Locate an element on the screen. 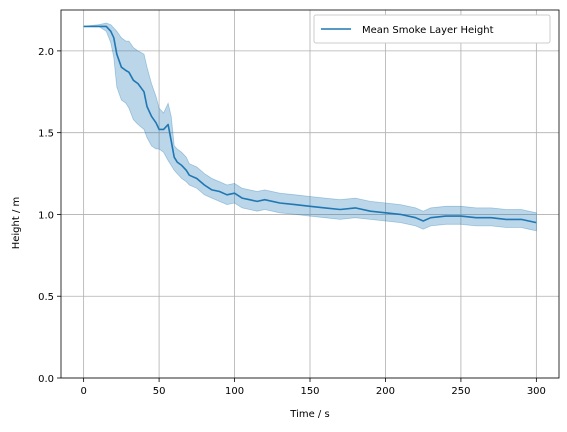 The image size is (567, 432). legend: Mean Smoke Layer Height is located at coordinates (432, 29).